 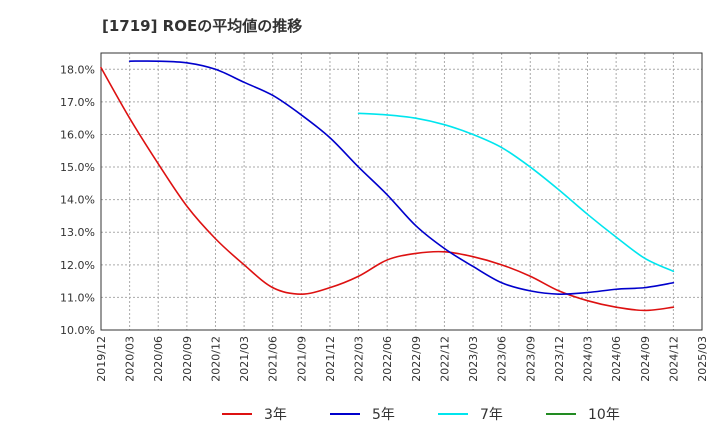 I want to click on y-tick-label: 11.0%, so click(x=77, y=297).